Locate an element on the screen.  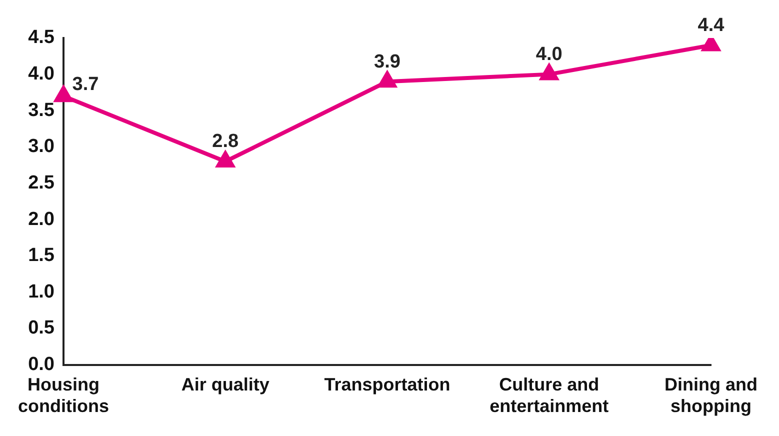
data-label: 4.0 is located at coordinates (549, 55).